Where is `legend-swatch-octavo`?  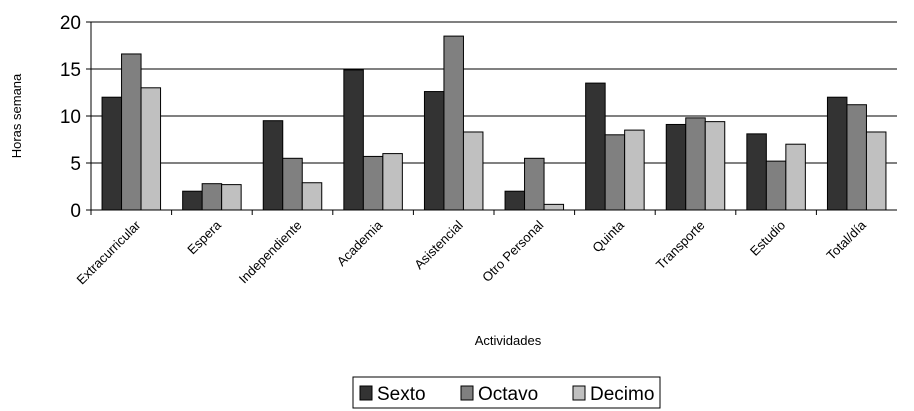
legend-swatch-octavo is located at coordinates (467, 393).